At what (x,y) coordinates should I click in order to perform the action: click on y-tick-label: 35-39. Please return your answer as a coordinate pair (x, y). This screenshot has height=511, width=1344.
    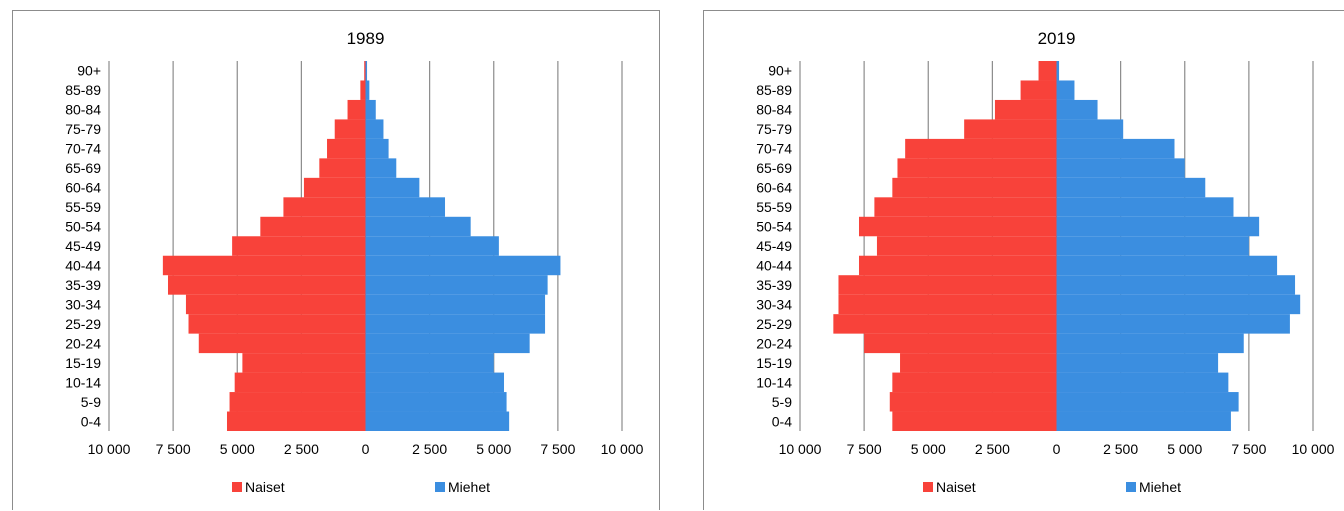
    Looking at the image, I should click on (774, 285).